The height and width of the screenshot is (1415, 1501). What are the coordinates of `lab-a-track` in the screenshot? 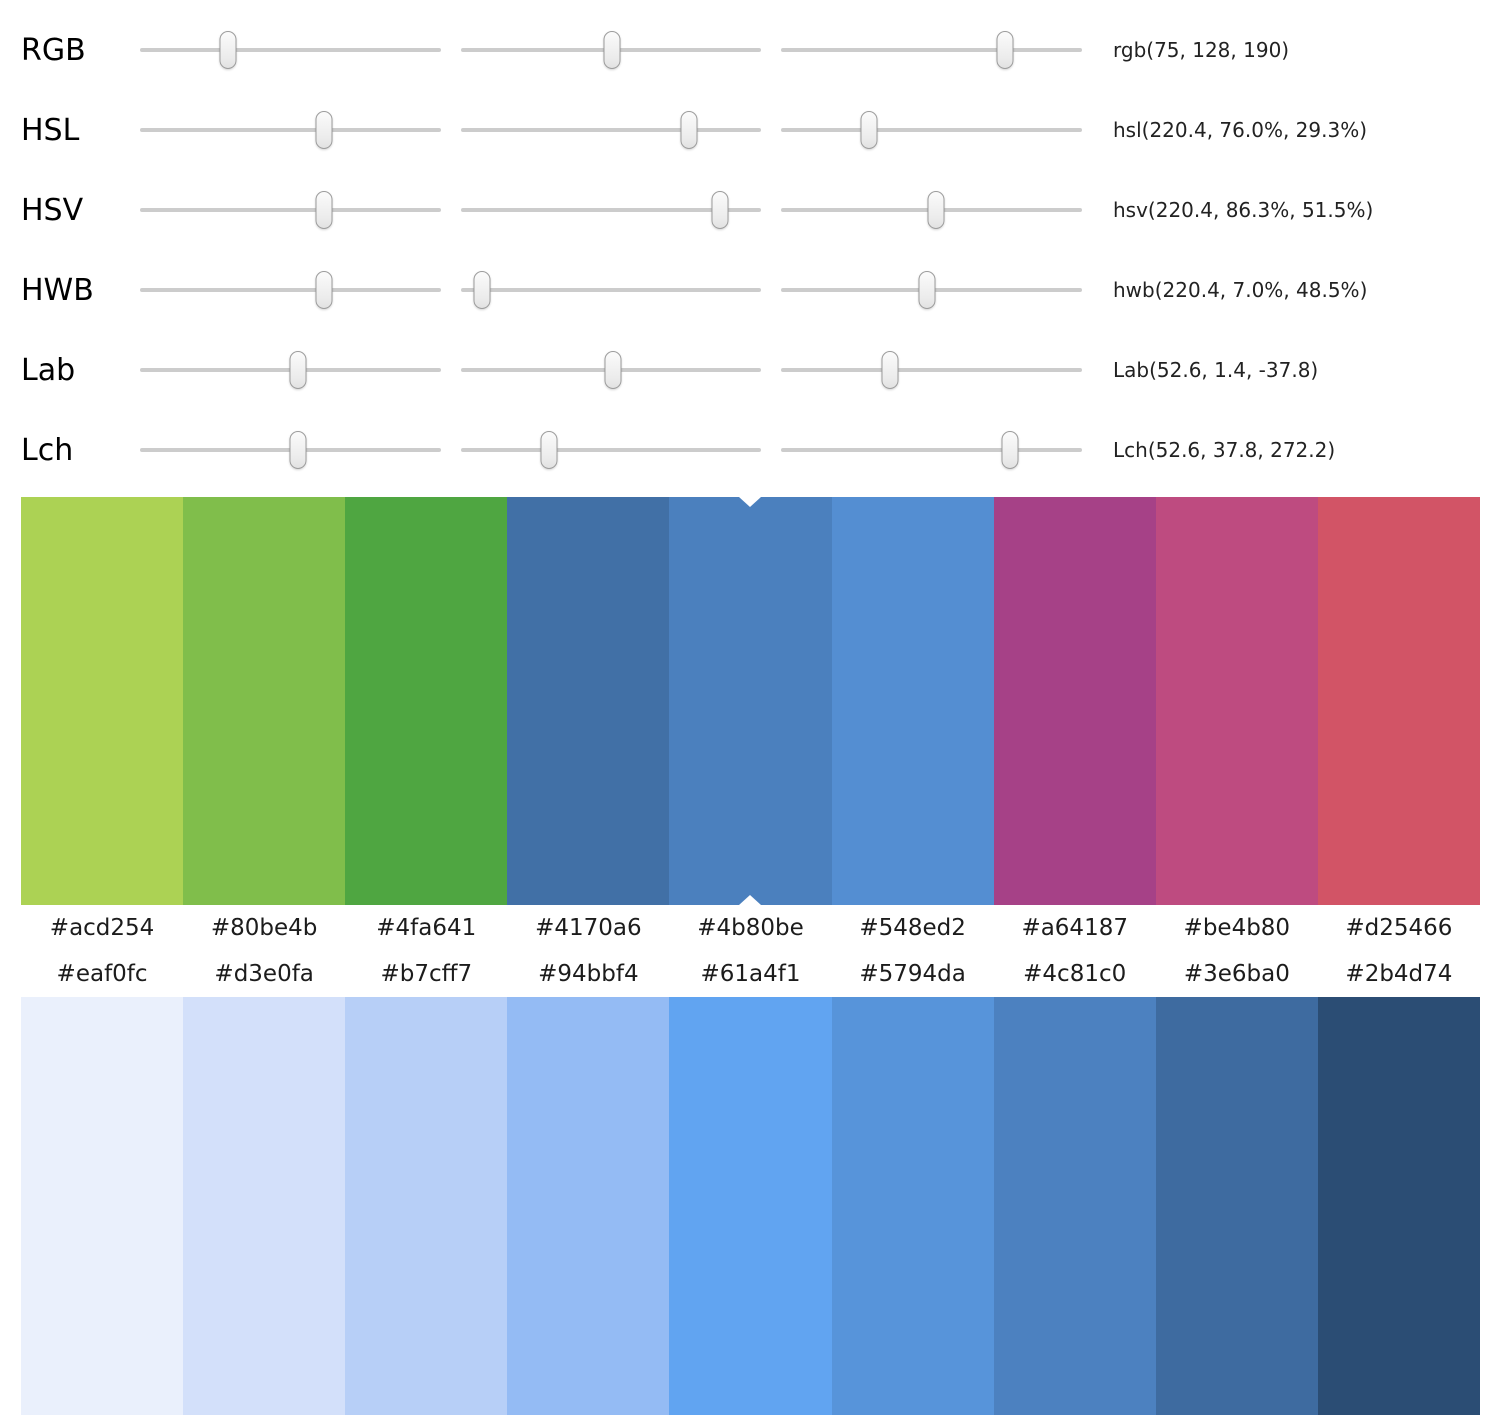 It's located at (611, 370).